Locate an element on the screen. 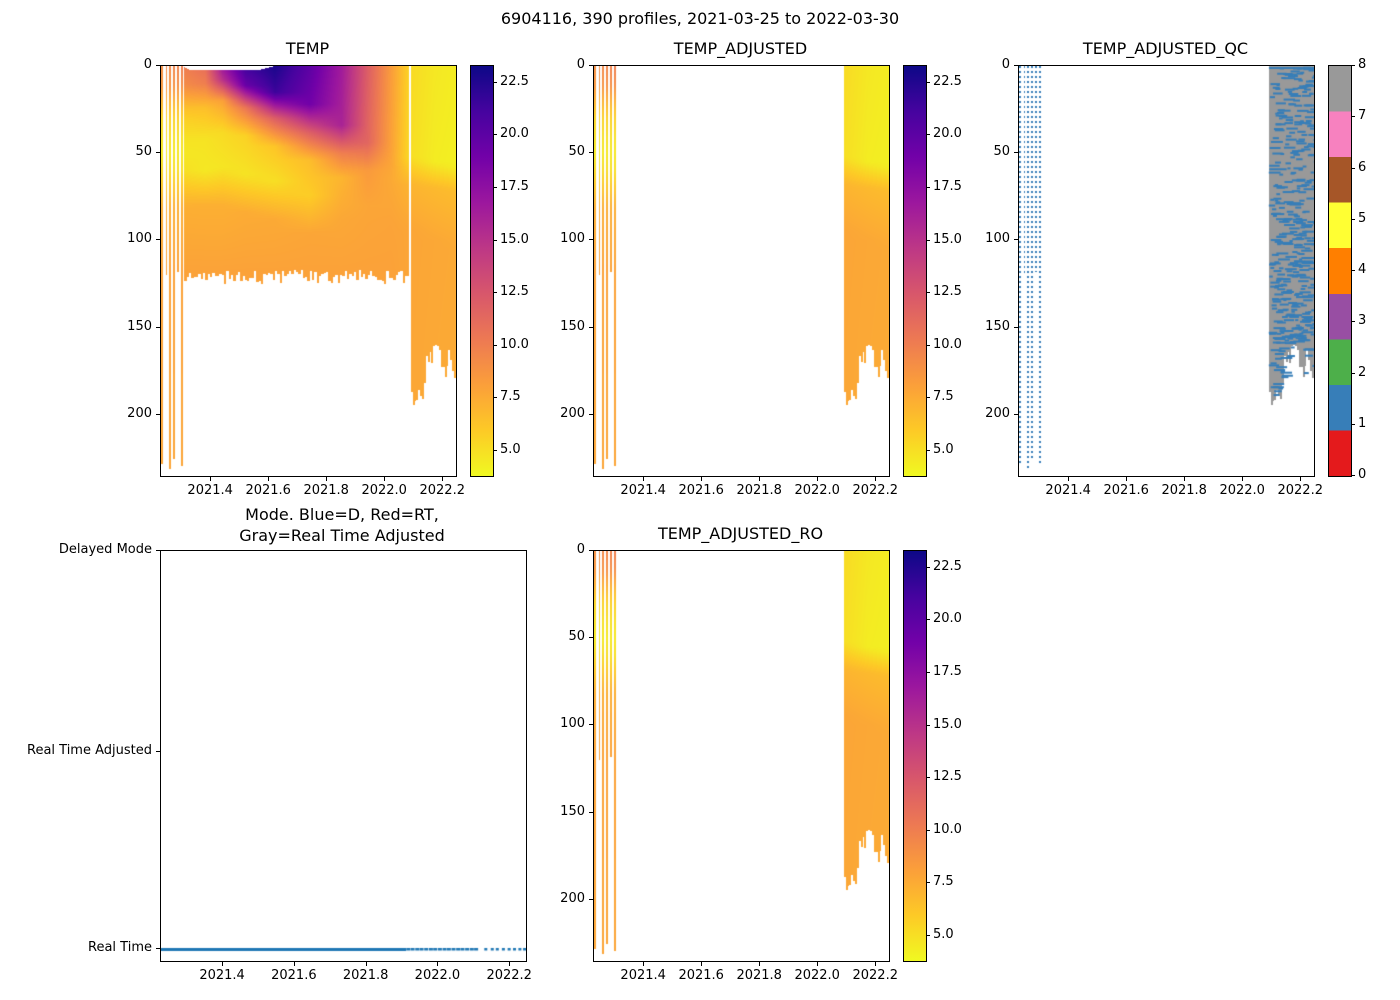 The height and width of the screenshot is (1000, 1400). qc-colorbar-tick-label: 0 is located at coordinates (1362, 474).